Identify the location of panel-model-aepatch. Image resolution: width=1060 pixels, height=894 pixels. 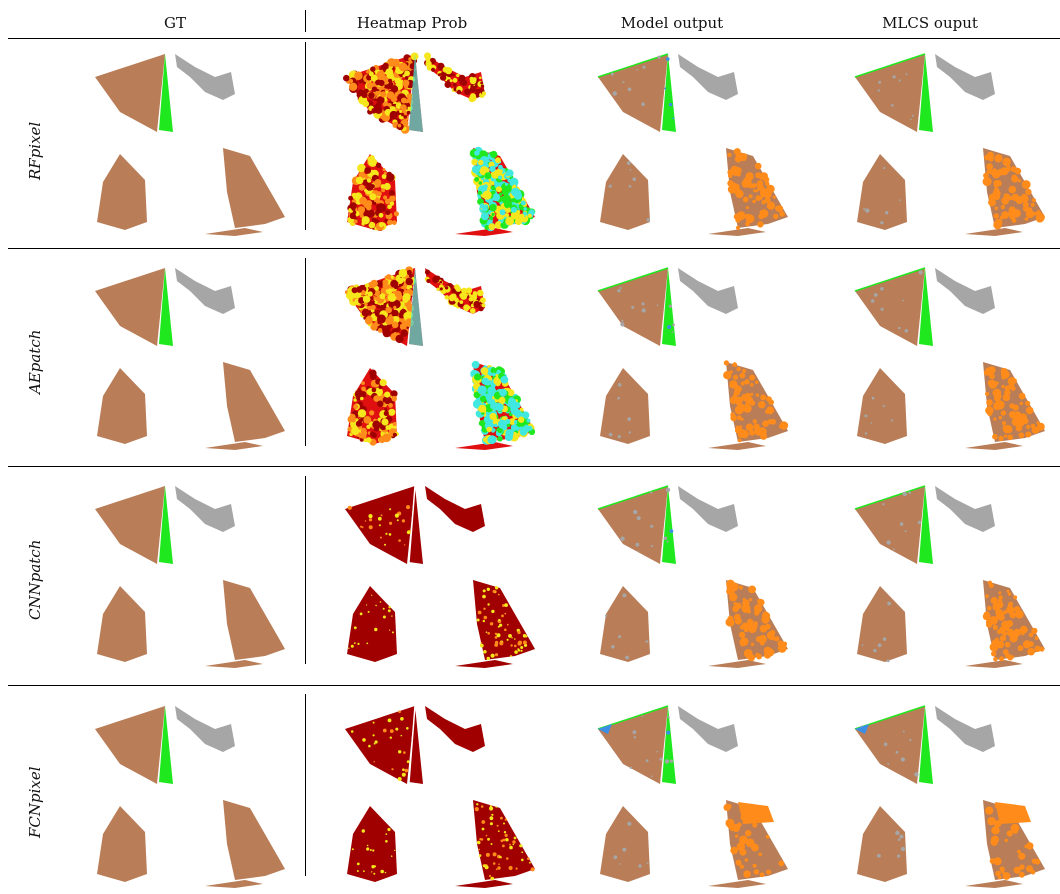
(693, 358).